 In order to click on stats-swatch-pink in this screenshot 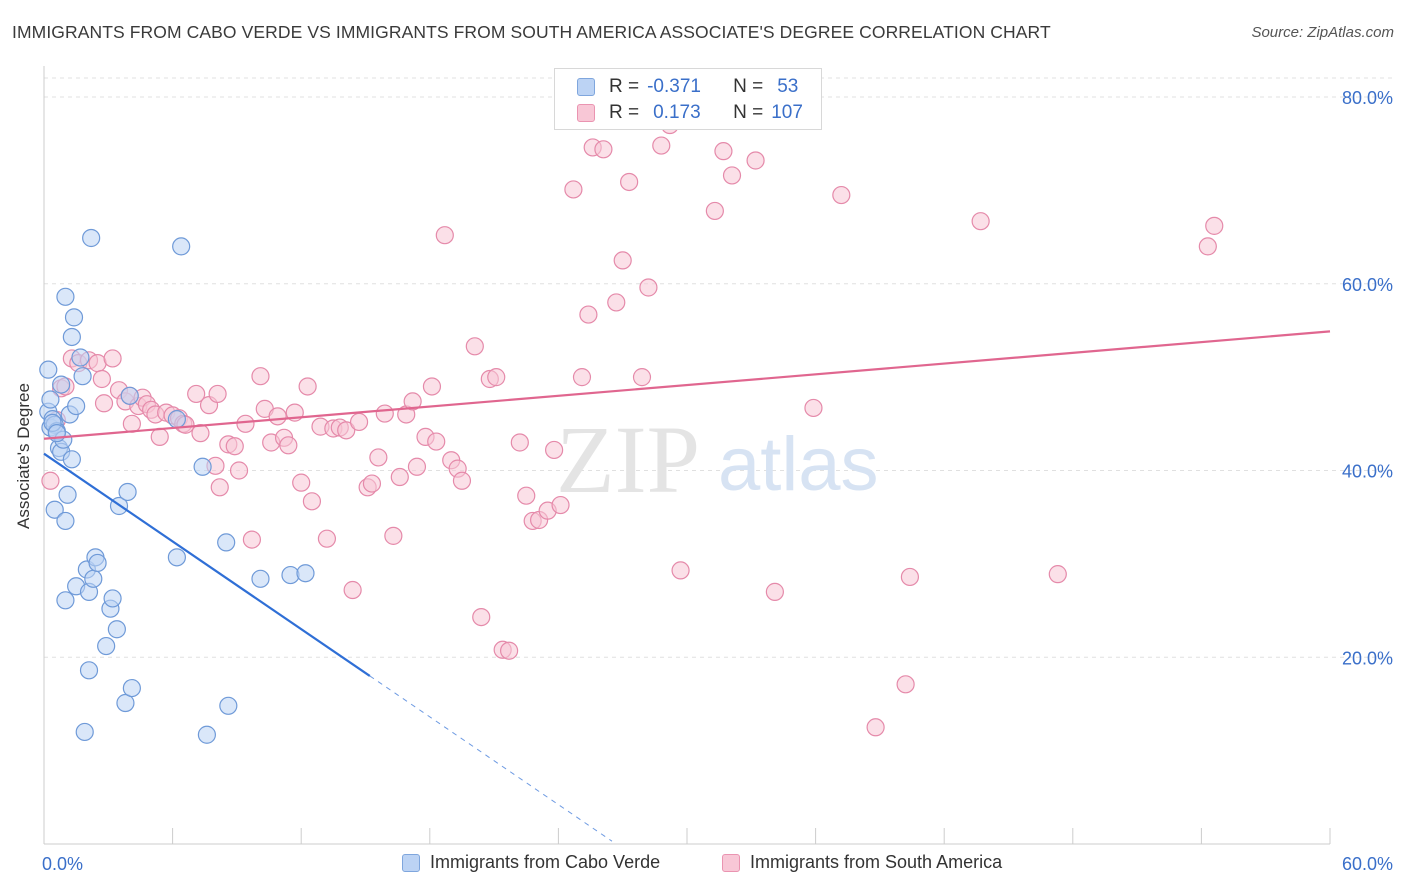, I will do `click(586, 113)`.